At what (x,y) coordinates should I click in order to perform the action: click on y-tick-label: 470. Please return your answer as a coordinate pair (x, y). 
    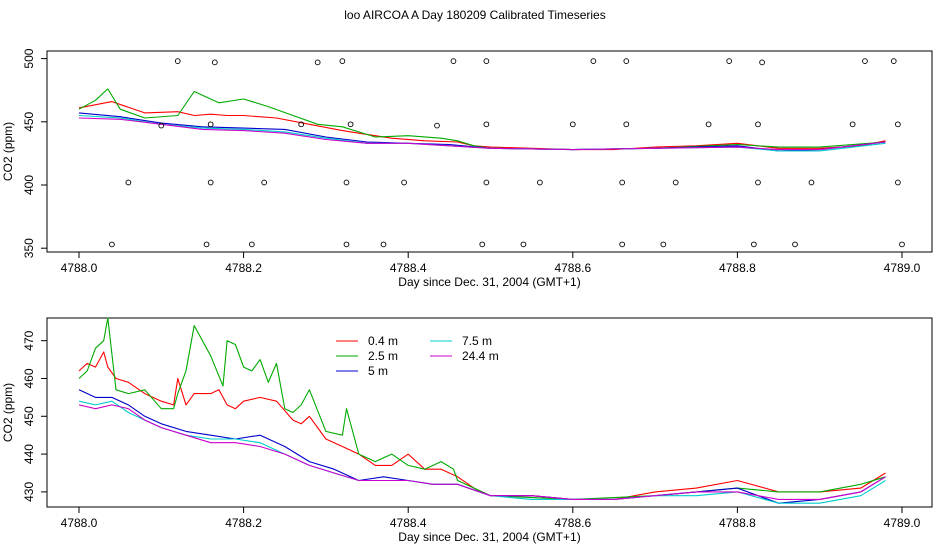
    Looking at the image, I should click on (29, 340).